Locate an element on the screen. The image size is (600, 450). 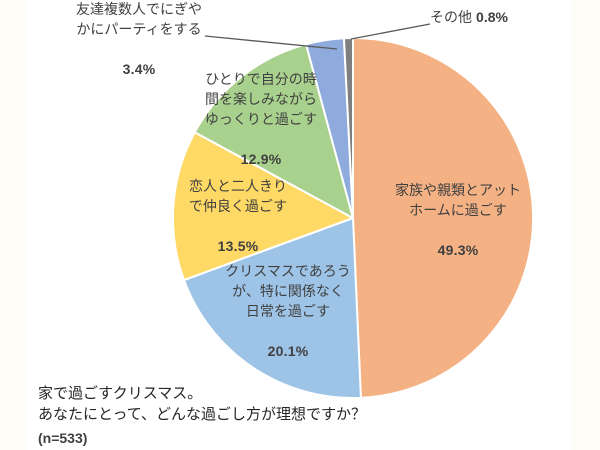
label-other: その他 0.8% is located at coordinates (469, 17).